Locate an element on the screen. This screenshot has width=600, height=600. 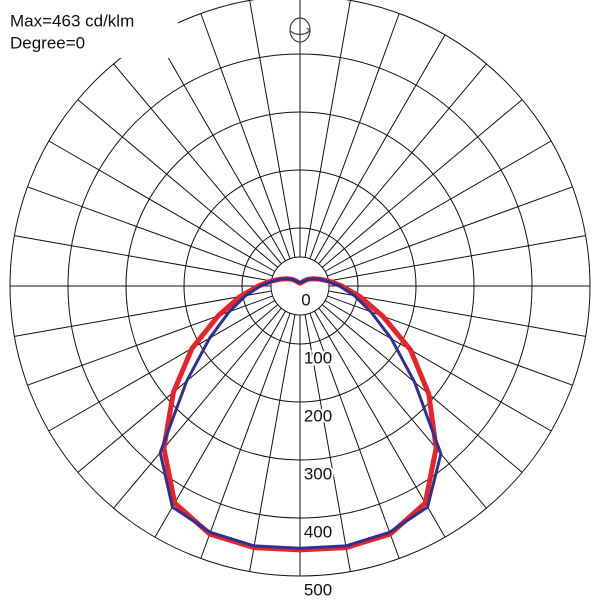
max-annotation: Max=463 cd/klm is located at coordinates (72, 20).